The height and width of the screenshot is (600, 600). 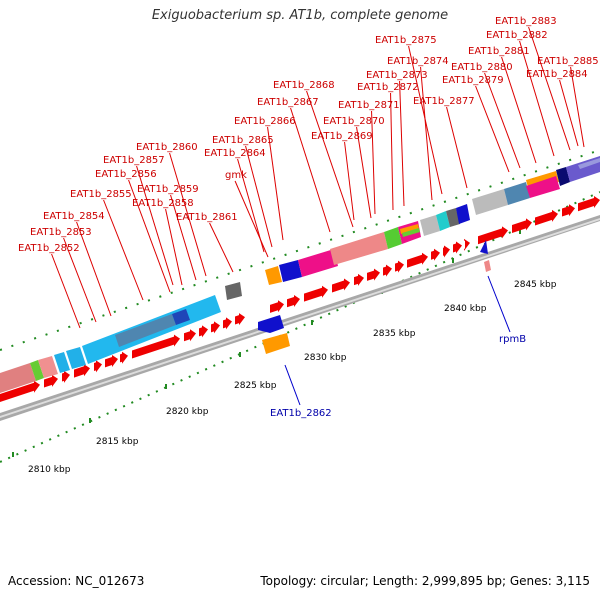 What do you see at coordinates (568, 61) in the screenshot?
I see `gene-label: EAT1b_2885` at bounding box center [568, 61].